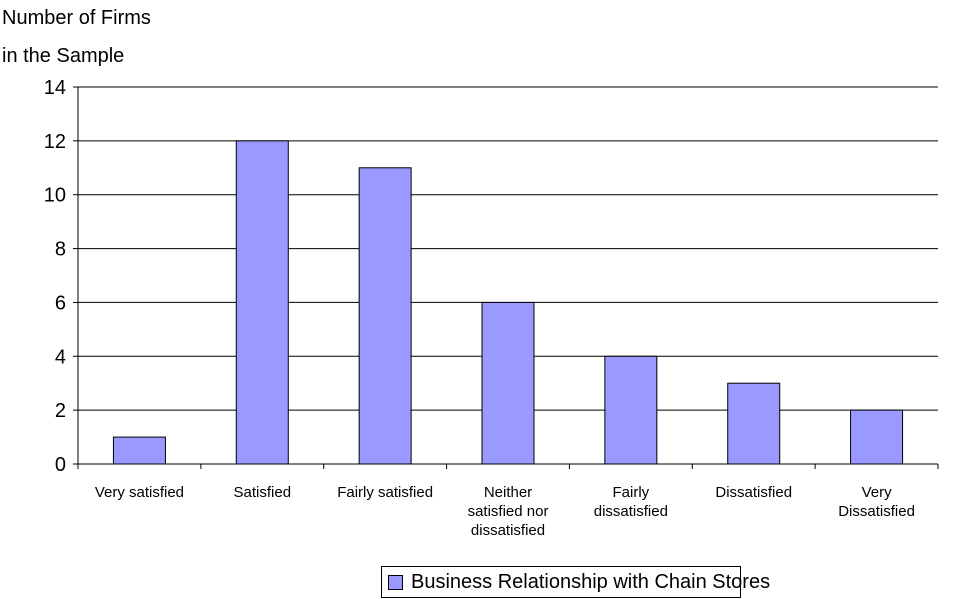  Describe the element at coordinates (395, 582) in the screenshot. I see `legend-swatch` at that location.